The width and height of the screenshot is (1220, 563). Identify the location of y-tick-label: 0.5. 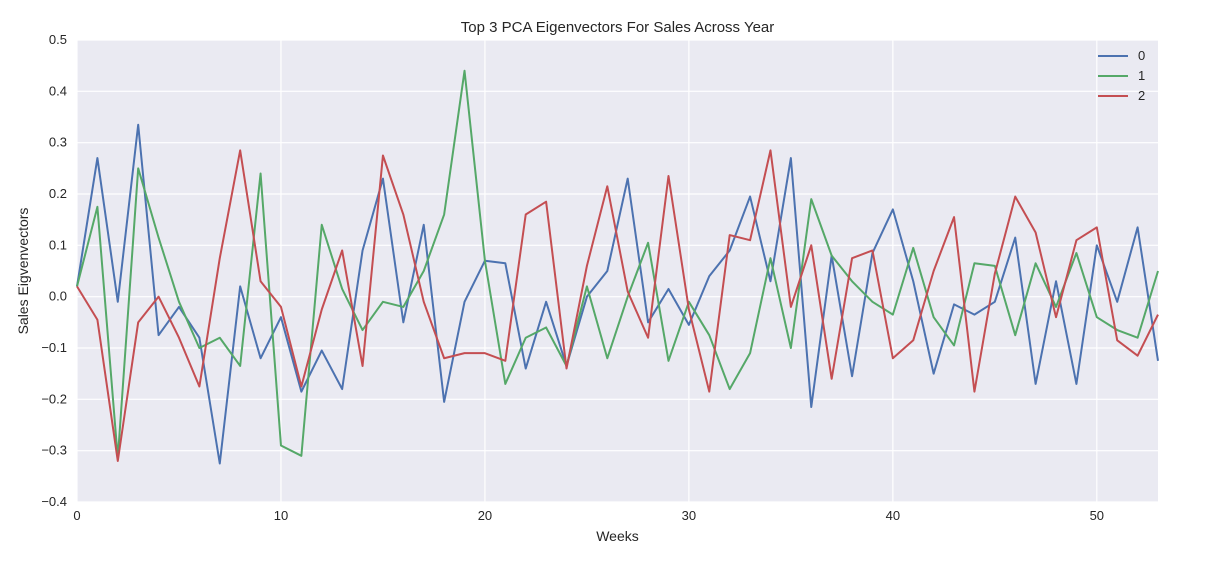
(58, 39).